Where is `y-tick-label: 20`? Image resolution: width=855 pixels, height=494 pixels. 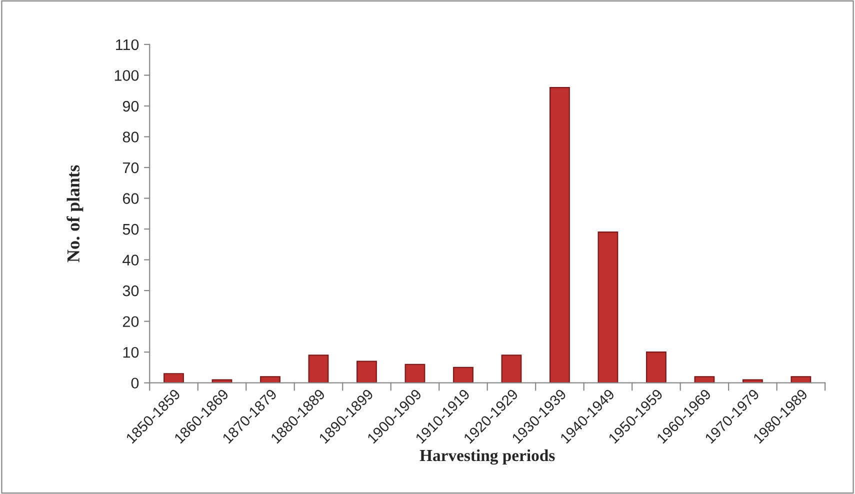 y-tick-label: 20 is located at coordinates (130, 322).